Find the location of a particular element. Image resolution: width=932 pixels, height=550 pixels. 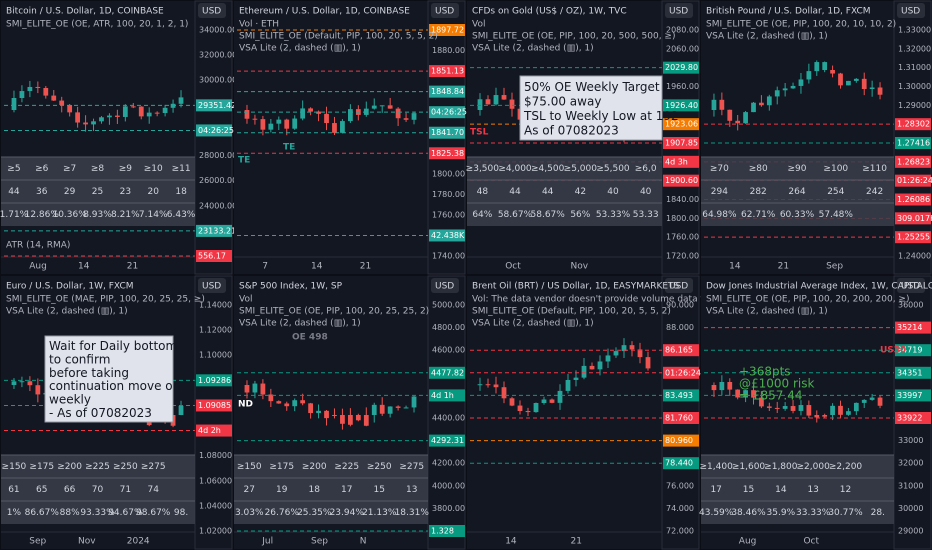

table-cell: ≥225 is located at coordinates (346, 467).